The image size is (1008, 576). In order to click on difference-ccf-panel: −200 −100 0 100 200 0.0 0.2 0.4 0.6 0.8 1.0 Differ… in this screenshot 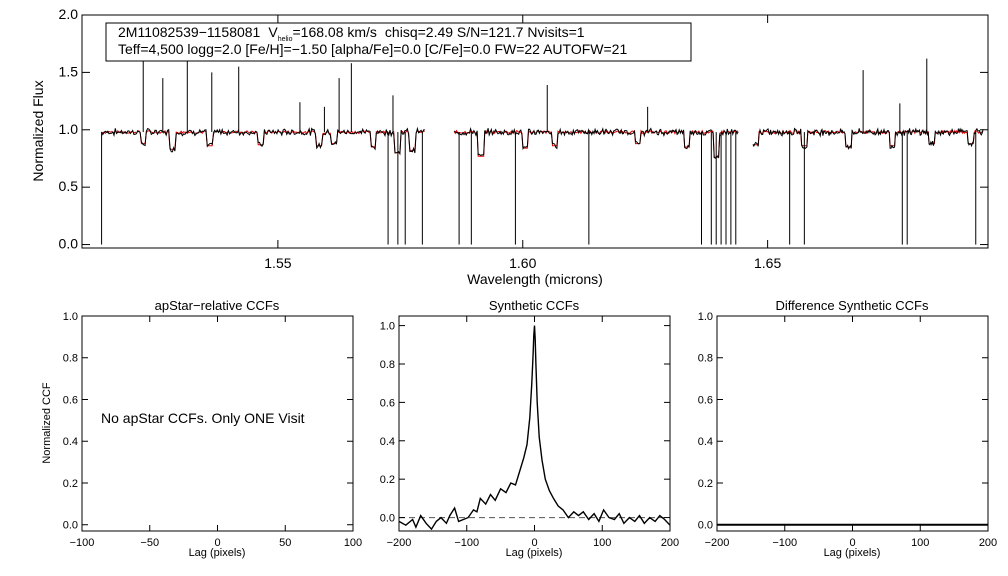, I will do `click(847, 428)`.